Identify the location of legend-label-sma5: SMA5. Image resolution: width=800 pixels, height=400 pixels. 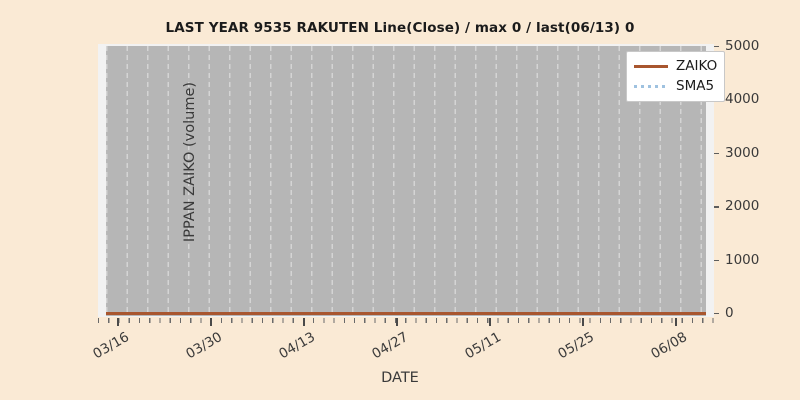
(695, 86).